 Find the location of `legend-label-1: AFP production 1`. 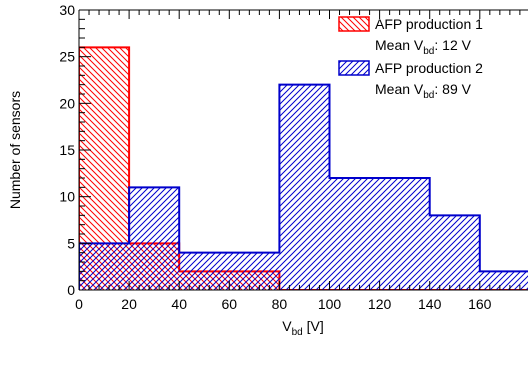

legend-label-1: AFP production 1 is located at coordinates (429, 24).